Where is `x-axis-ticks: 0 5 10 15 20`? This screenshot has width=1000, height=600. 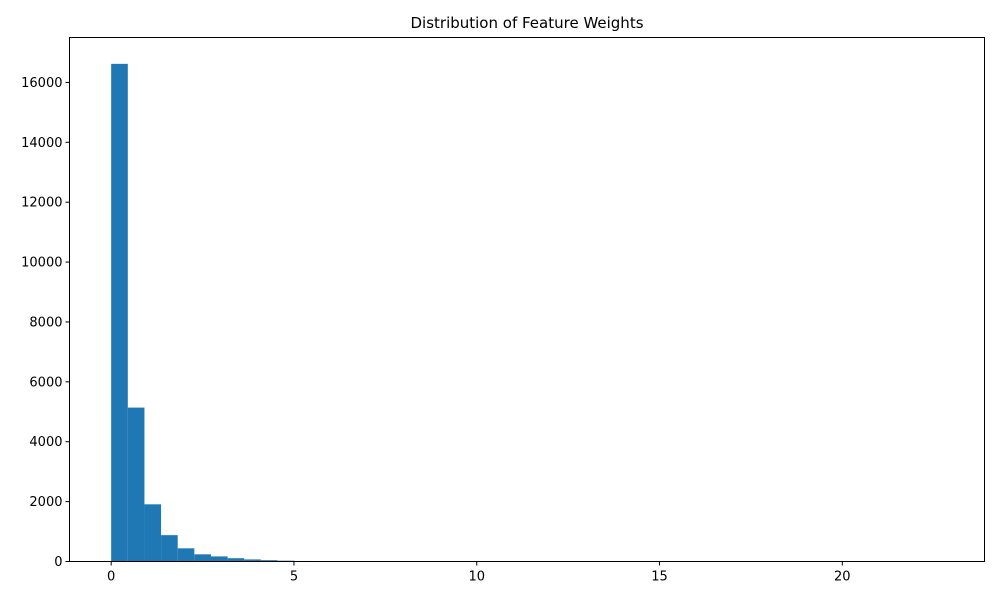 x-axis-ticks: 0 5 10 15 20 is located at coordinates (479, 573).